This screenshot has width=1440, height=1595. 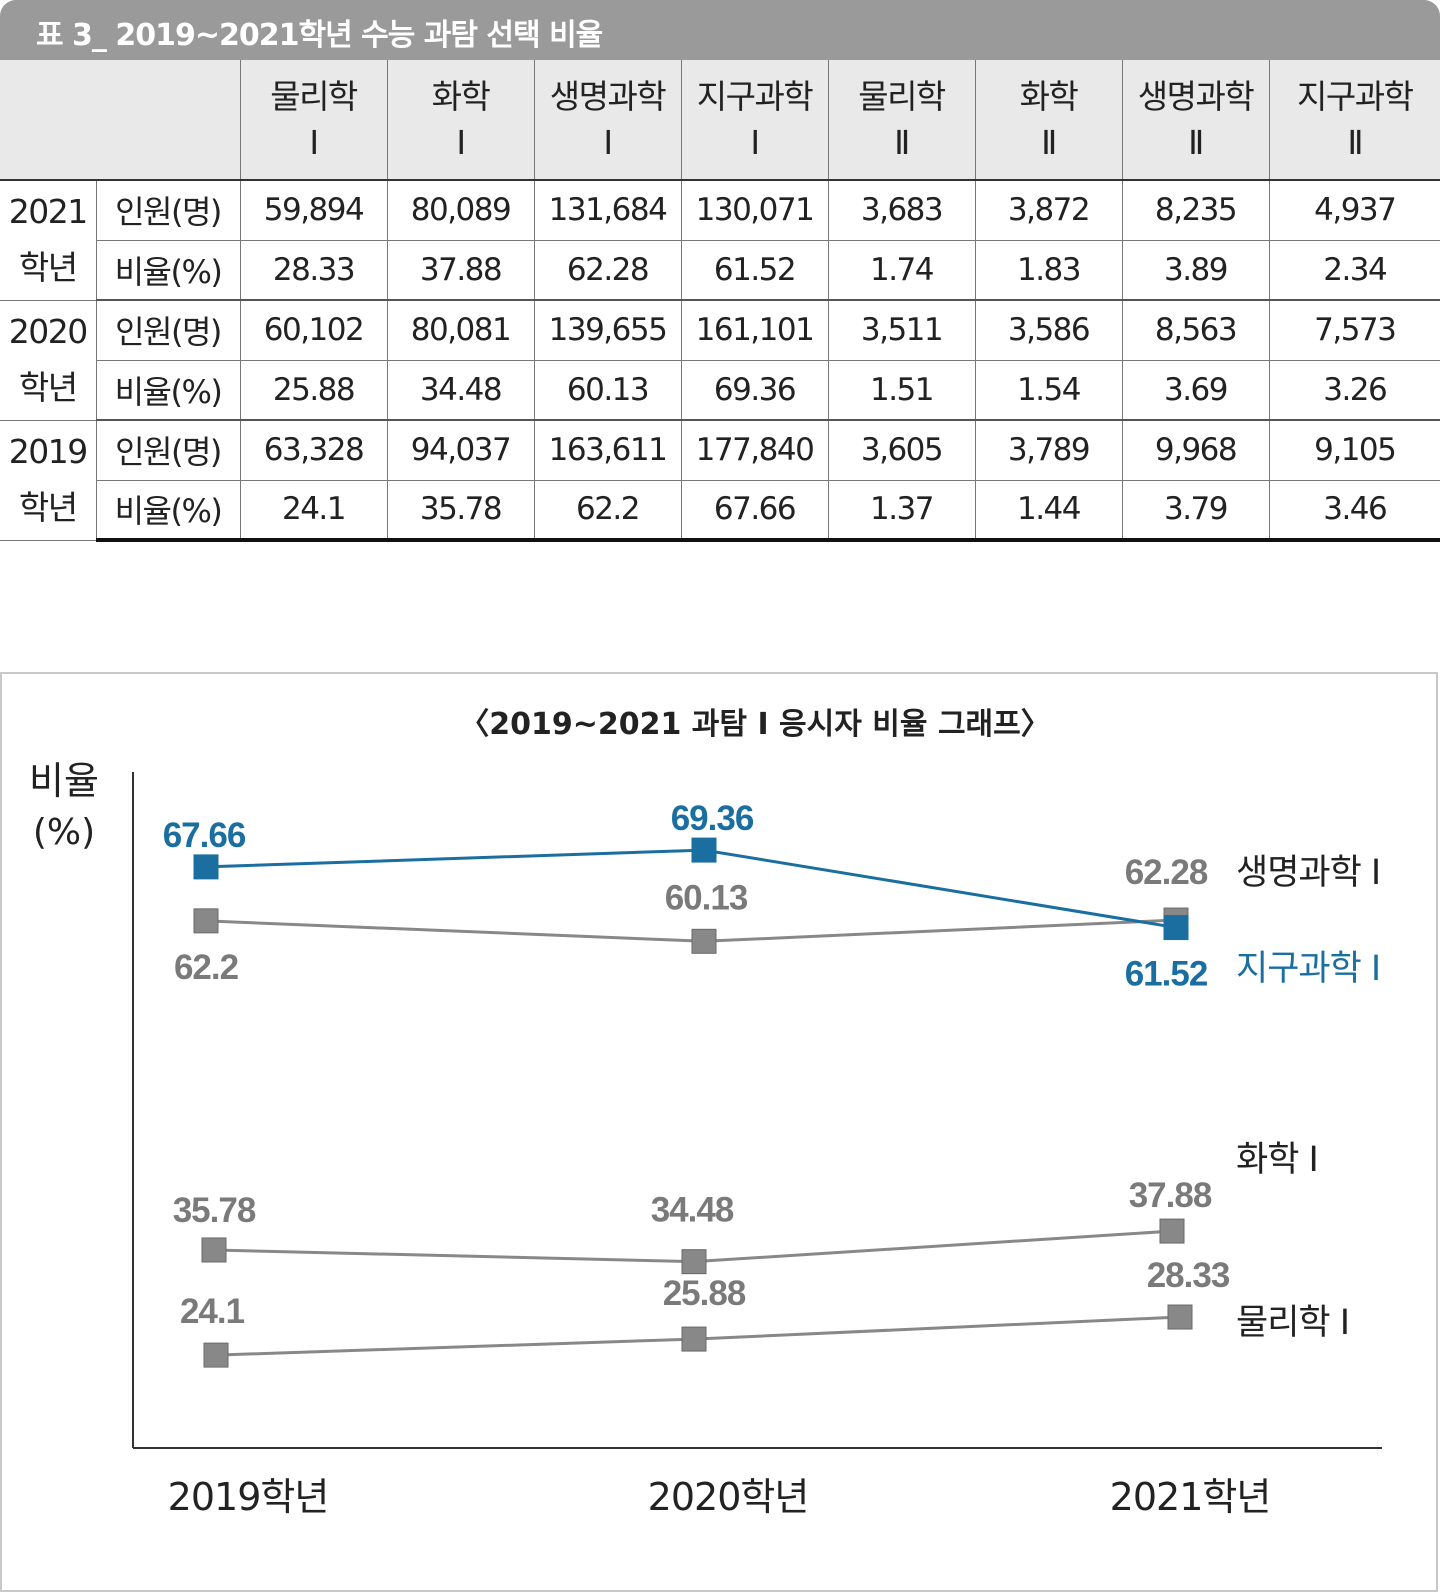 What do you see at coordinates (1354, 120) in the screenshot?
I see `header-cell: 지구과학 Ⅱ` at bounding box center [1354, 120].